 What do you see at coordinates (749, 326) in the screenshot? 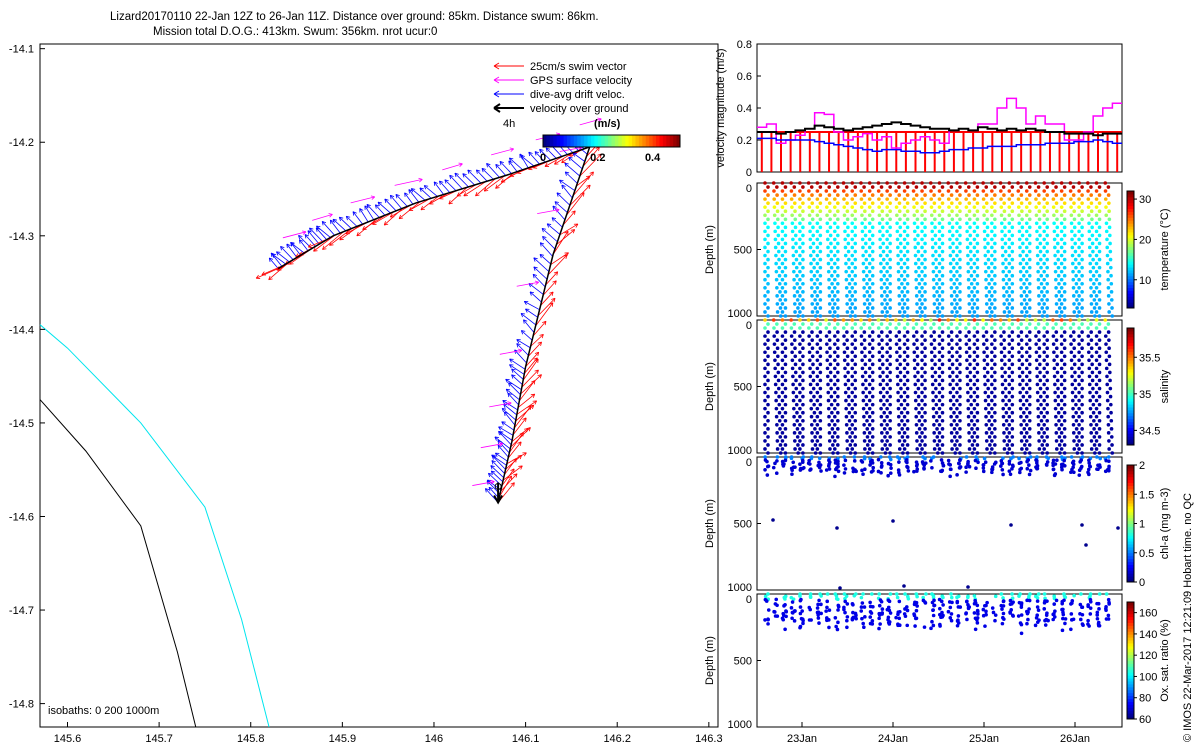
I see `section-ytick-label: 0` at bounding box center [749, 326].